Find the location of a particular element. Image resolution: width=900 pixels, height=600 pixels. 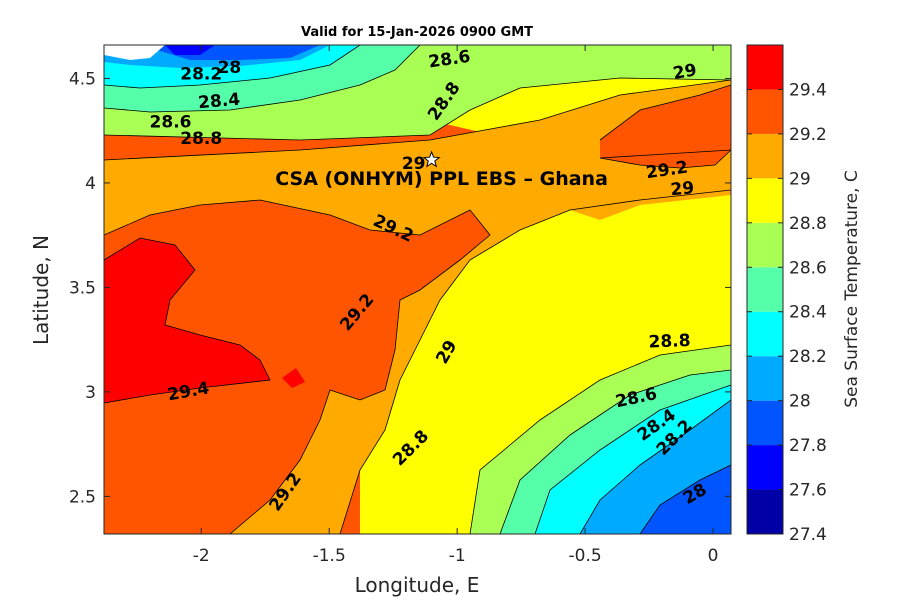

colorbar-label: Sea Surface Temperature, C is located at coordinates (852, 289).